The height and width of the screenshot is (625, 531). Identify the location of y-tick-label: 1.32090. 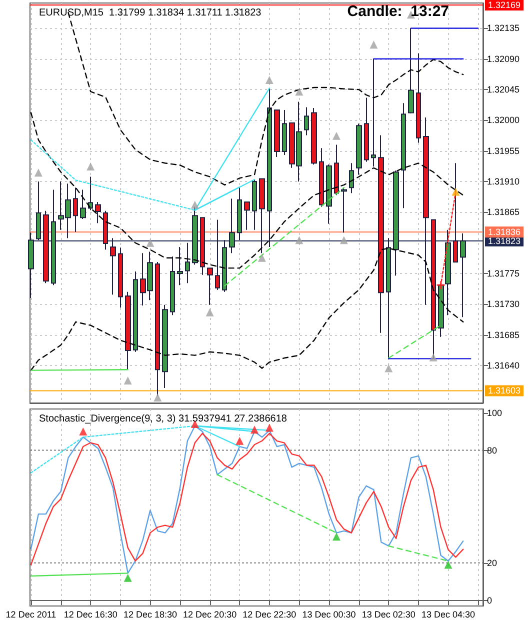
(503, 59).